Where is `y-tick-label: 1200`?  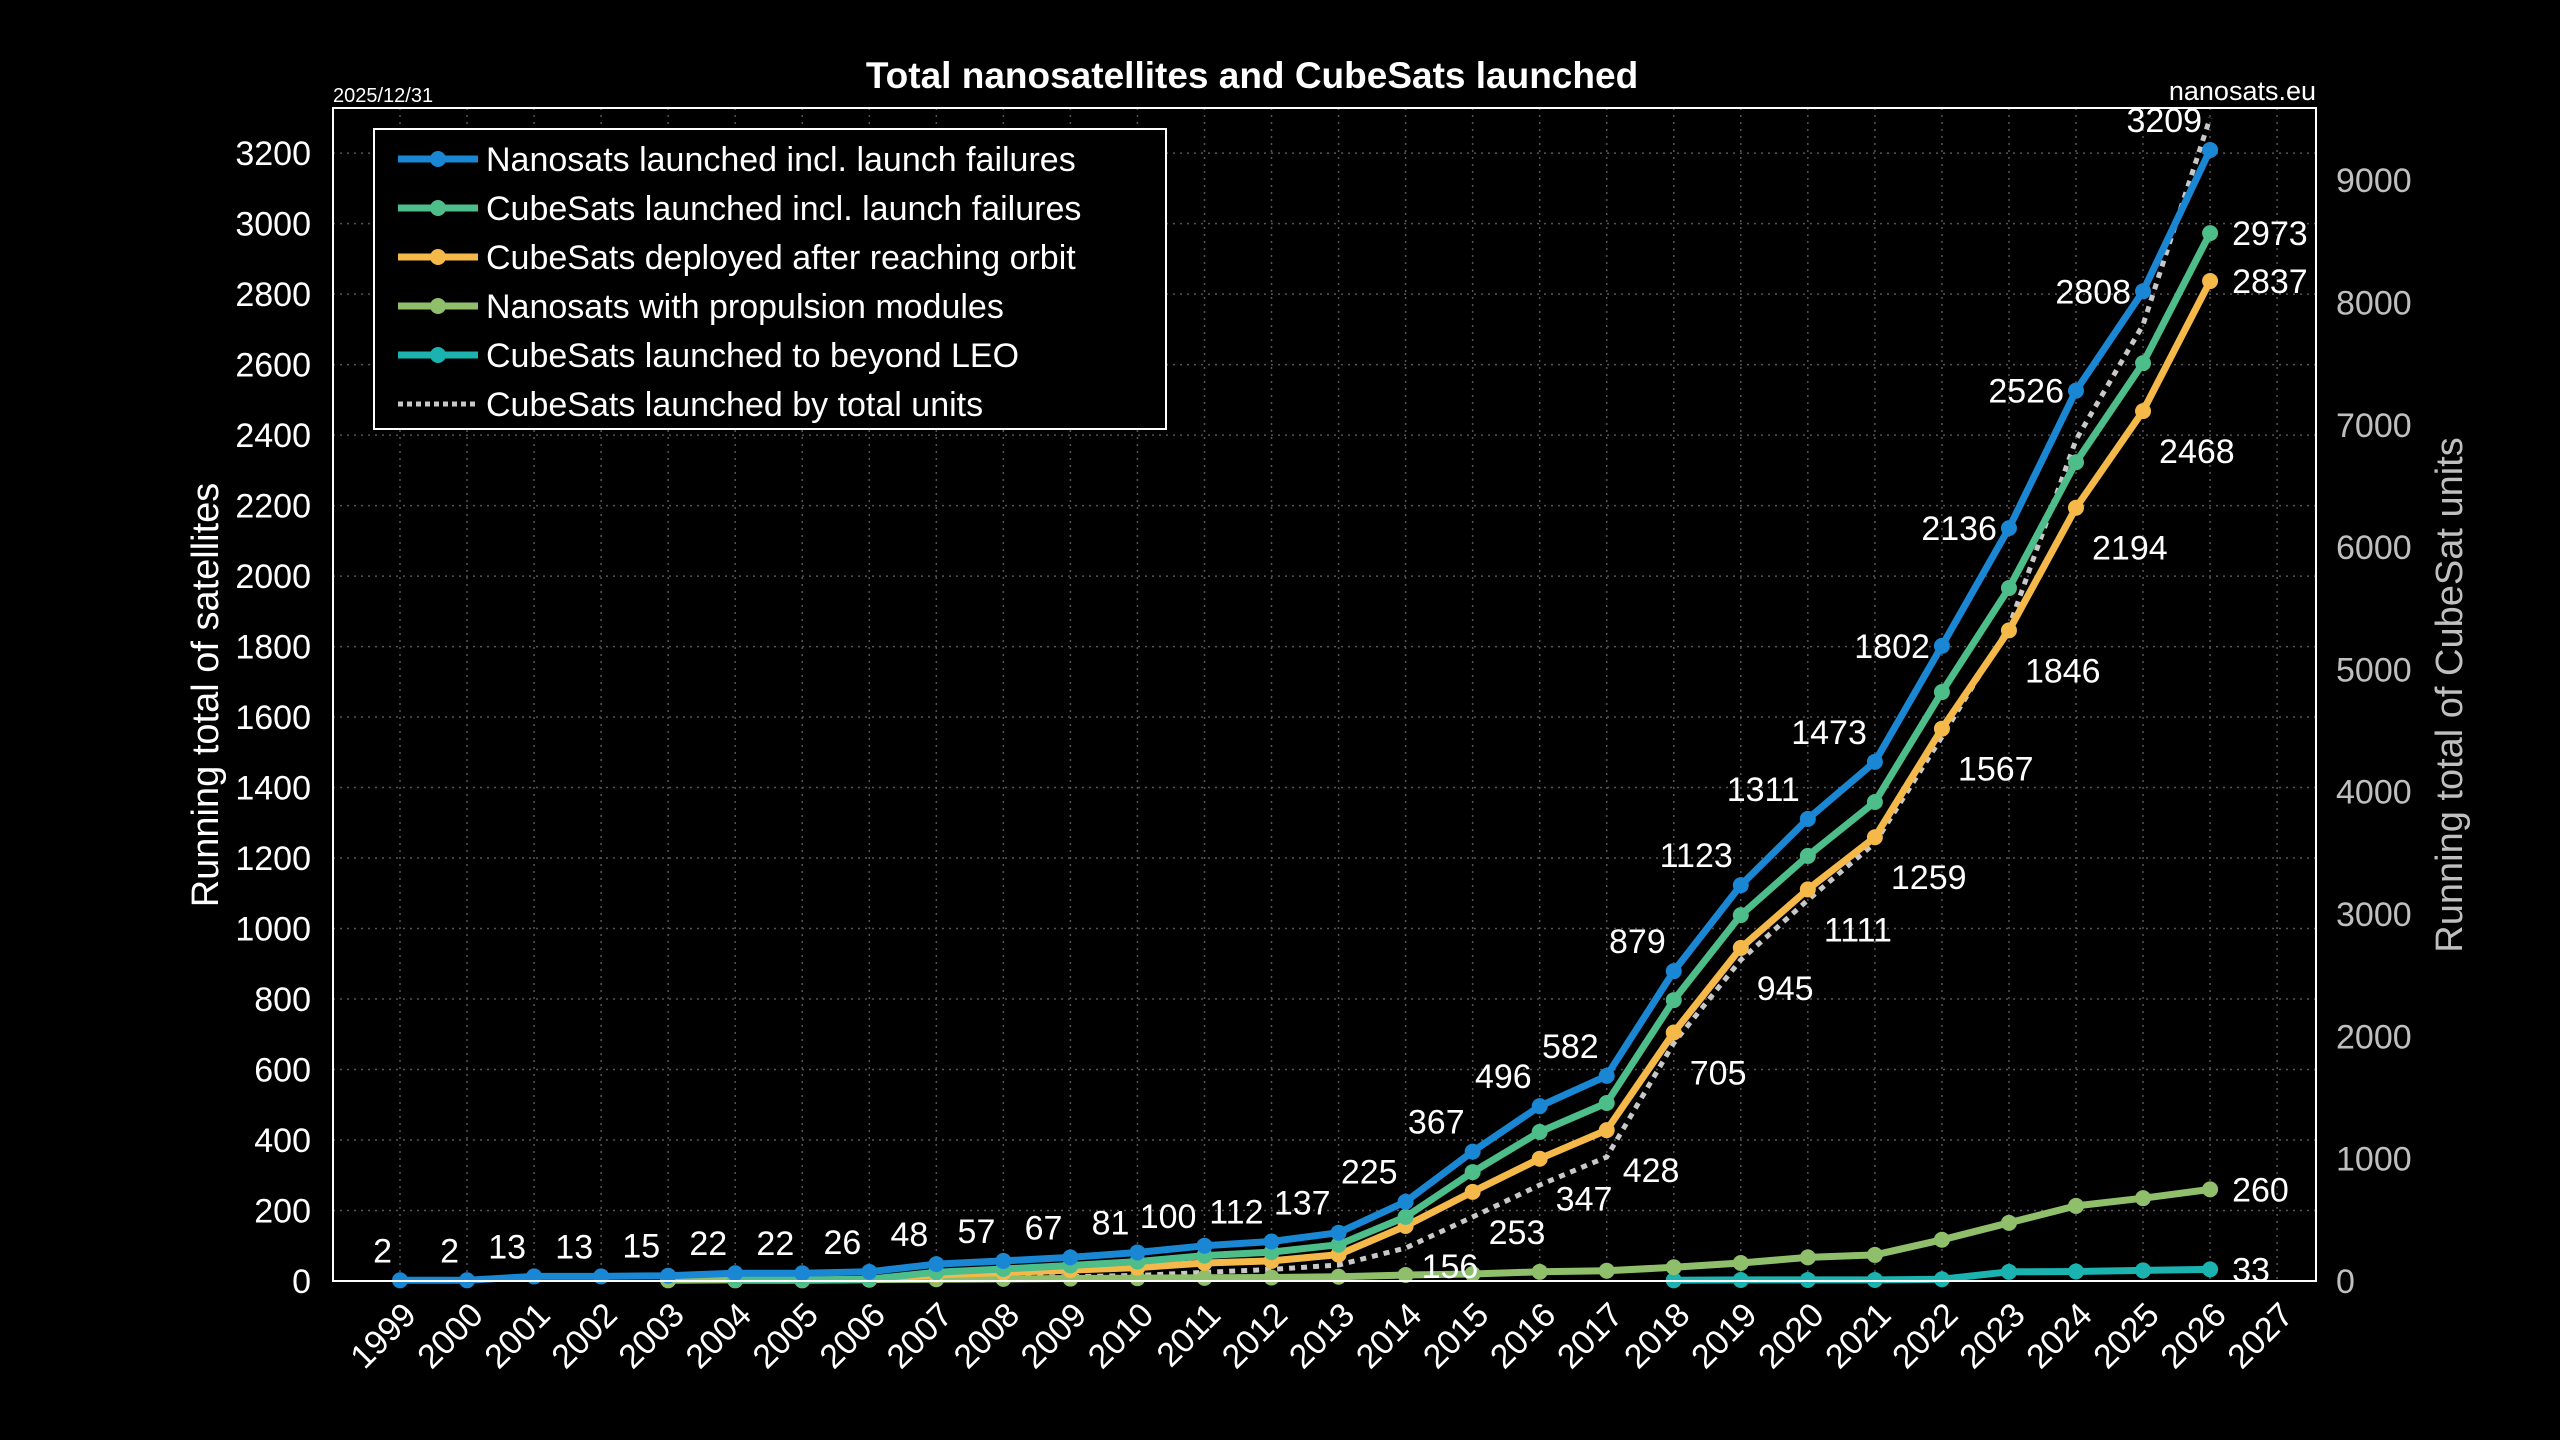 y-tick-label: 1200 is located at coordinates (273, 859).